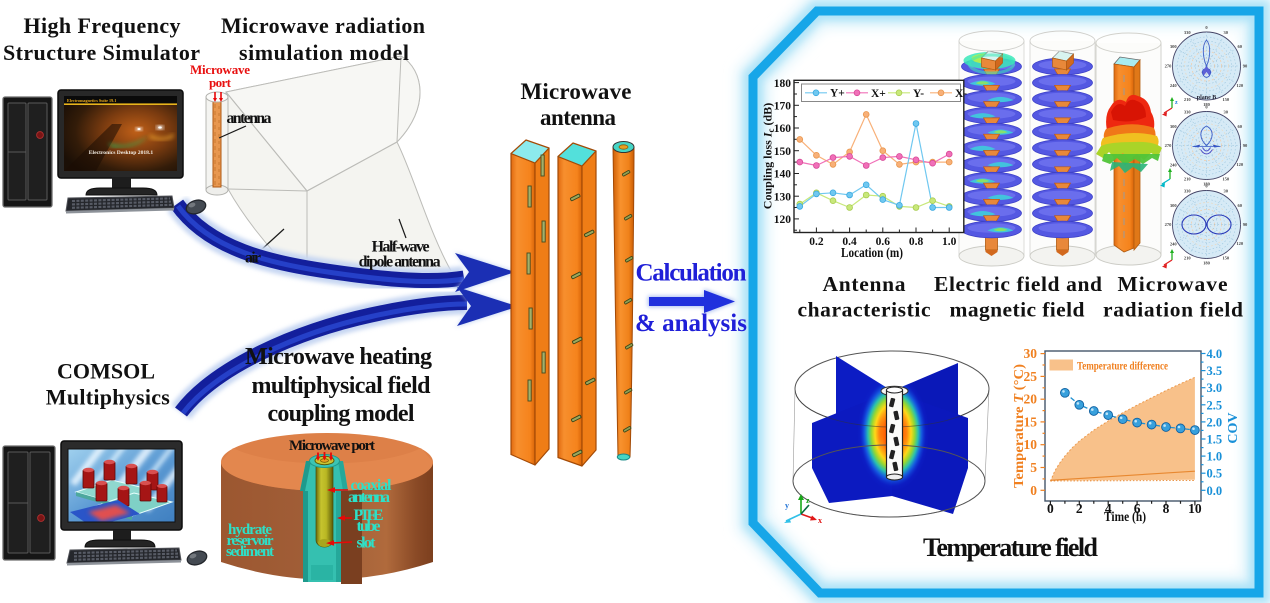 The width and height of the screenshot is (1270, 603). I want to click on svg-text: 130, so click(783, 197).